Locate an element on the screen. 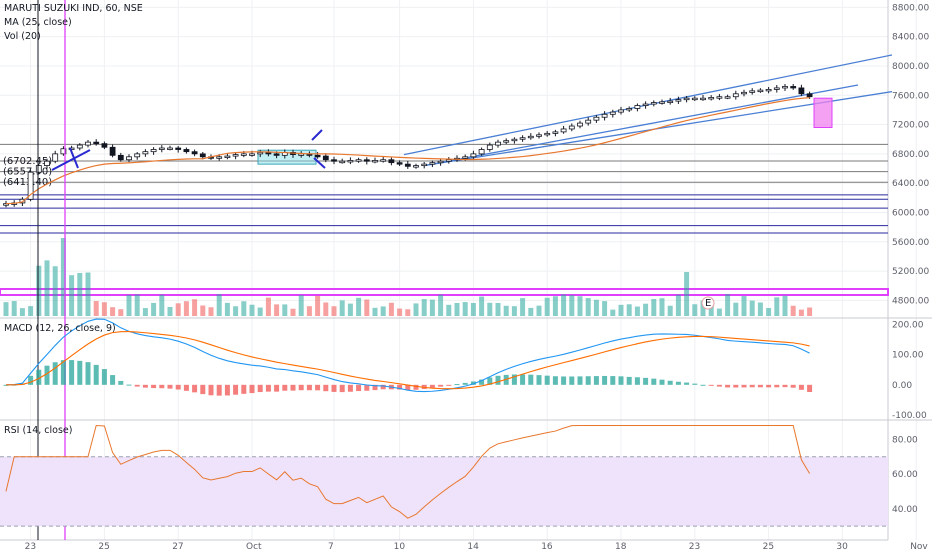 The height and width of the screenshot is (550, 932). ma-indicator-label: MA (25, close) is located at coordinates (38, 22).